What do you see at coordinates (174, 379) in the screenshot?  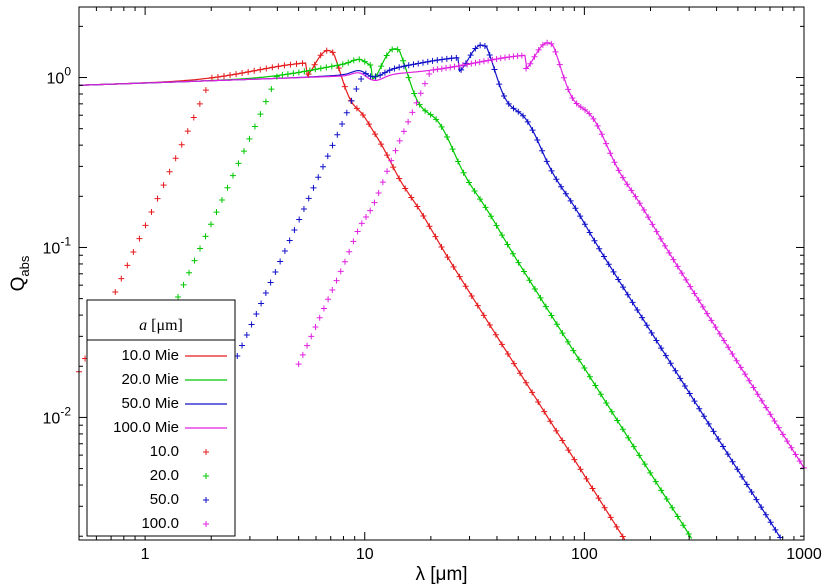 I see `legend-entry: 20.0 Mie` at bounding box center [174, 379].